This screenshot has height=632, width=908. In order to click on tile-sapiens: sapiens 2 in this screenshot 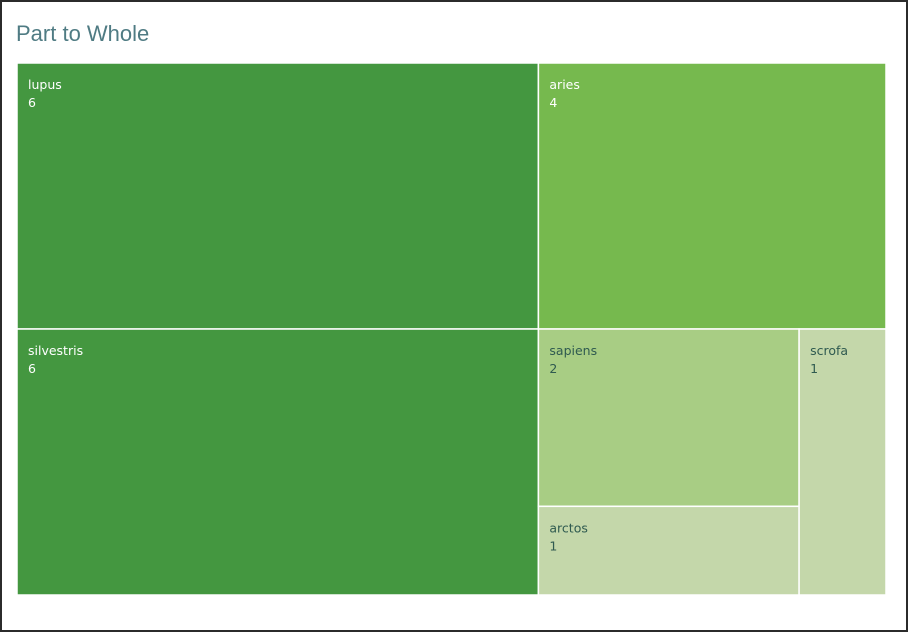, I will do `click(668, 418)`.